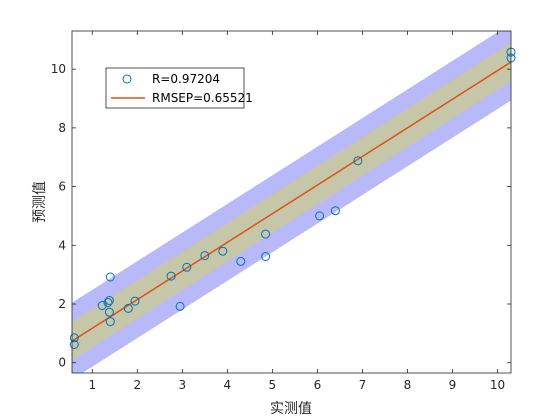 Image resolution: width=560 pixels, height=420 pixels. I want to click on y-tick-label: 10, so click(58, 69).